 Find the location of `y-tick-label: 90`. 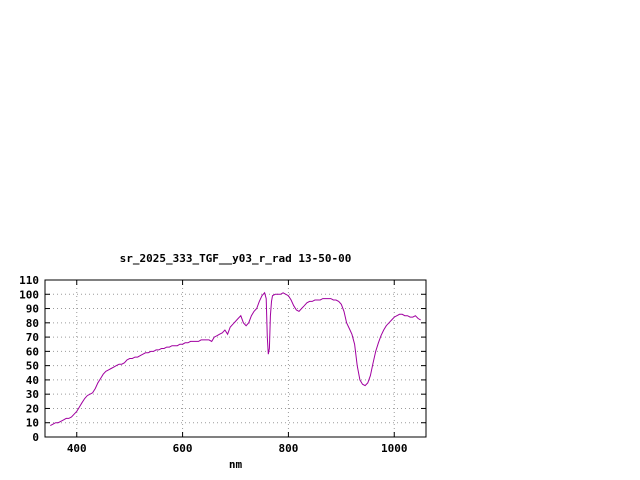

y-tick-label: 90 is located at coordinates (32, 309).